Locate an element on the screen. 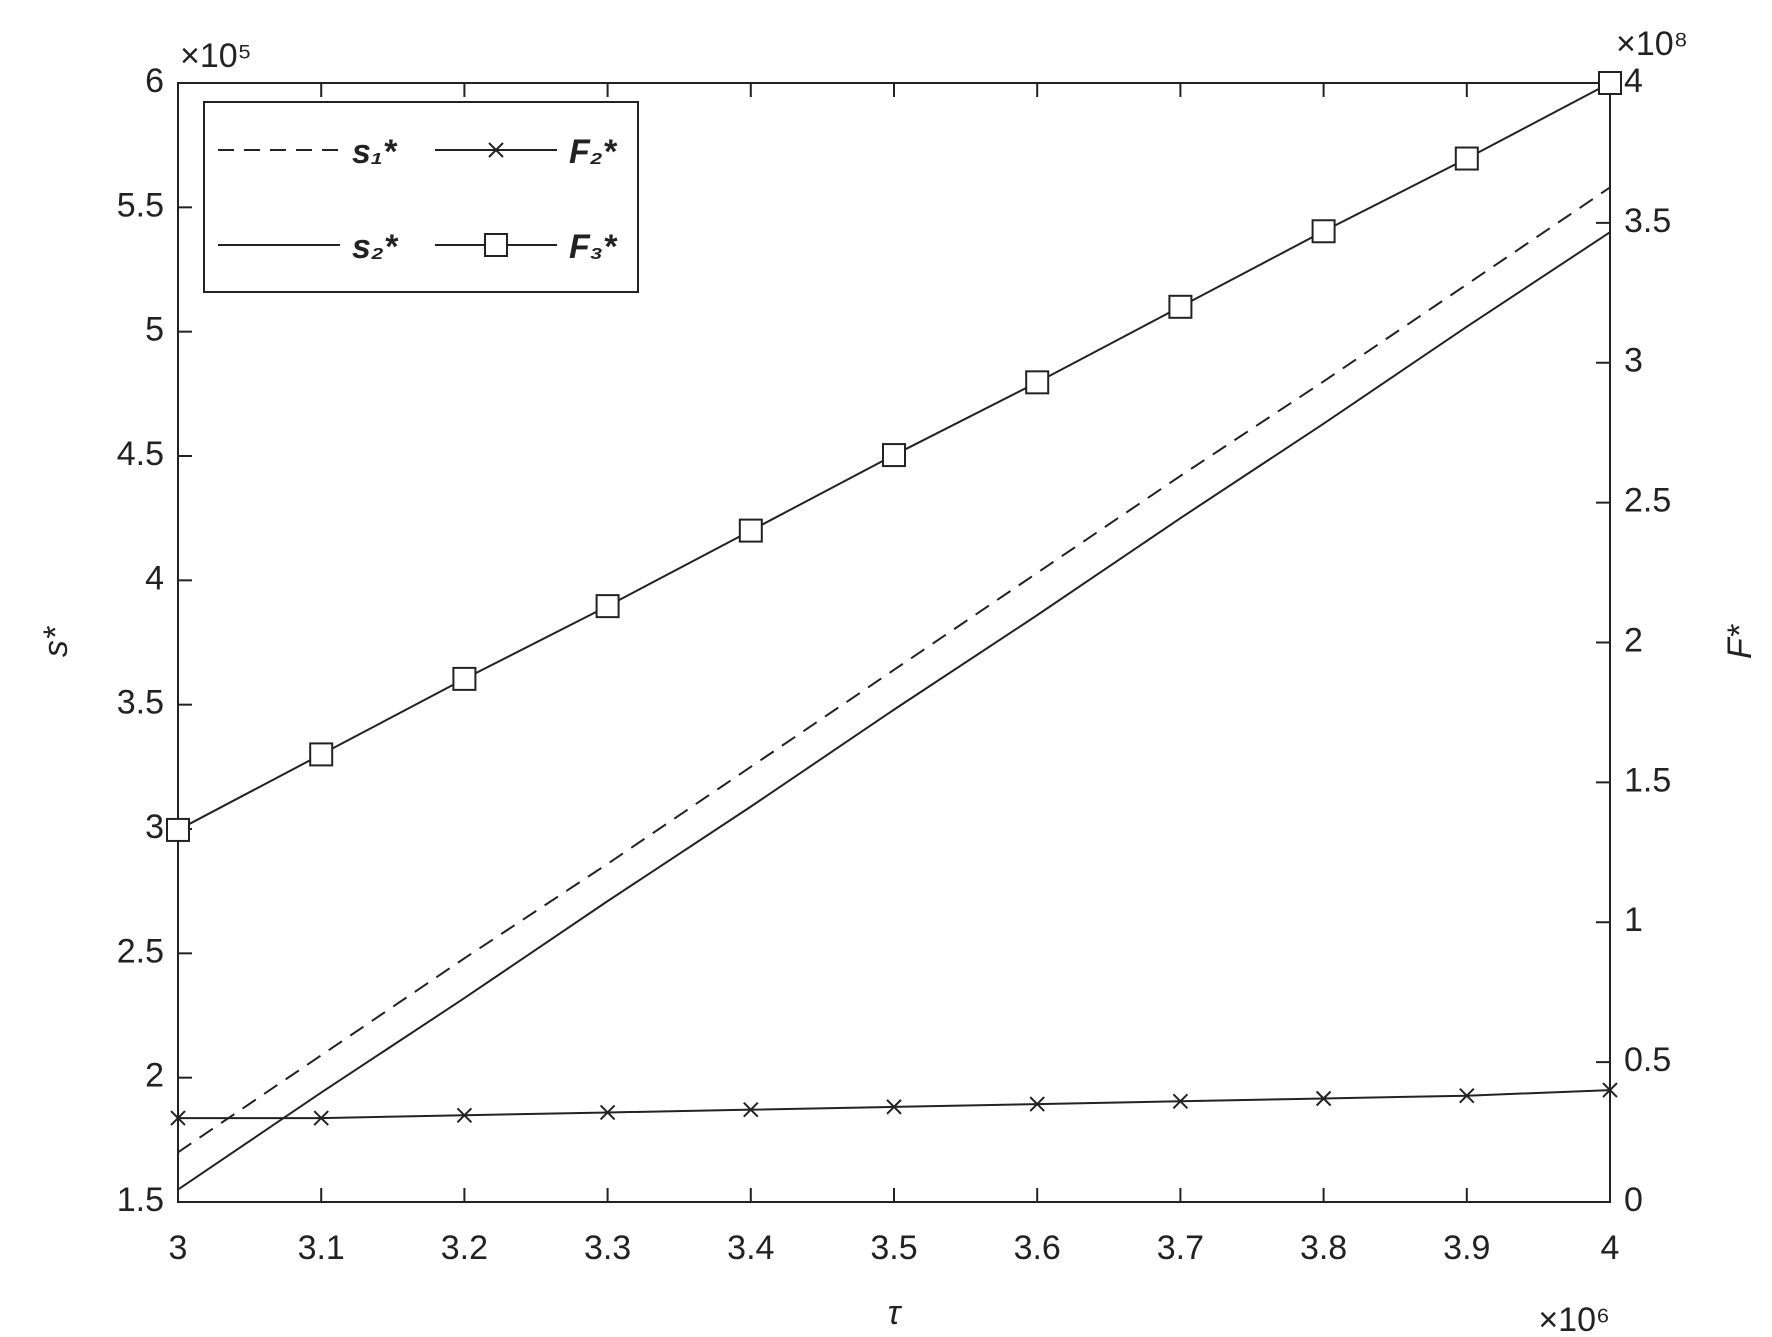  x-tick-label: 4 is located at coordinates (1610, 1248).